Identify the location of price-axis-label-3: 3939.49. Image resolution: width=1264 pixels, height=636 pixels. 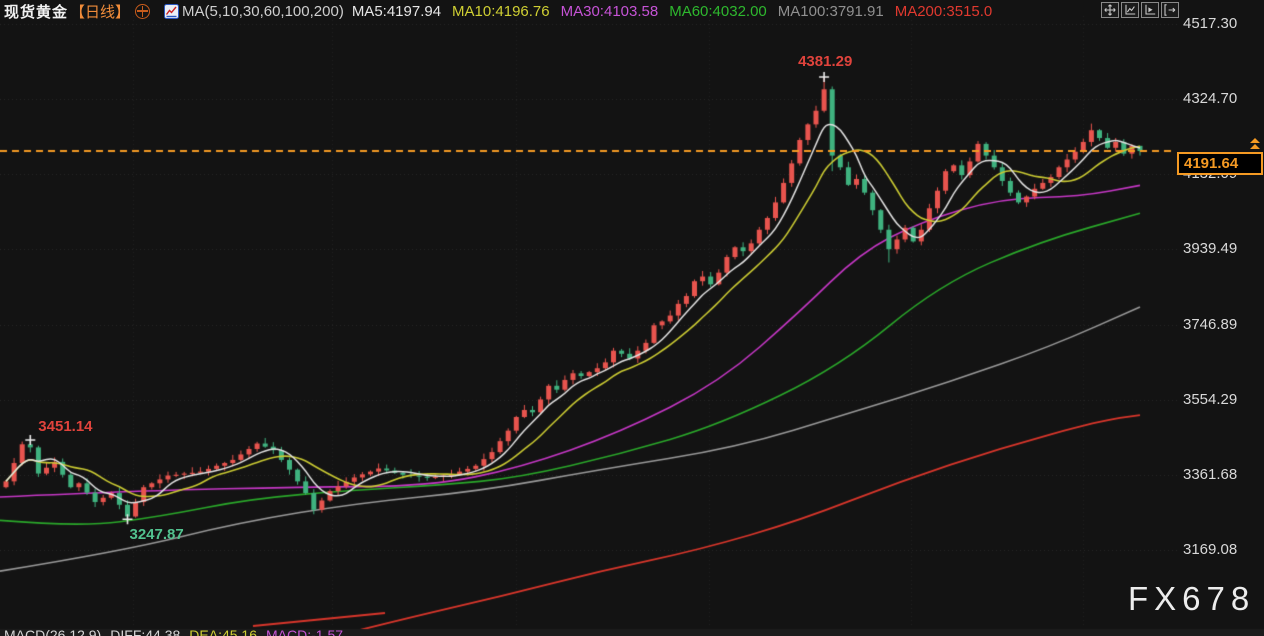
(1210, 249).